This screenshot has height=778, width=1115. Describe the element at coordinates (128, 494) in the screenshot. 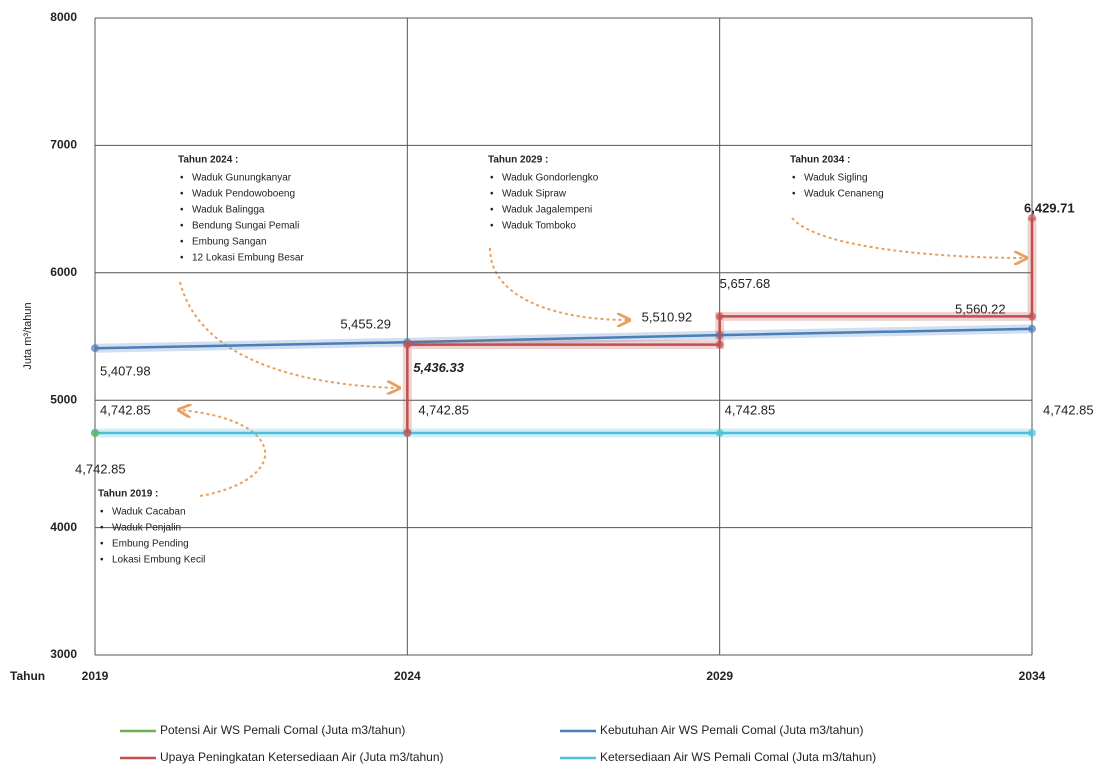

I see `annotation-title: Tahun 2019 :` at that location.